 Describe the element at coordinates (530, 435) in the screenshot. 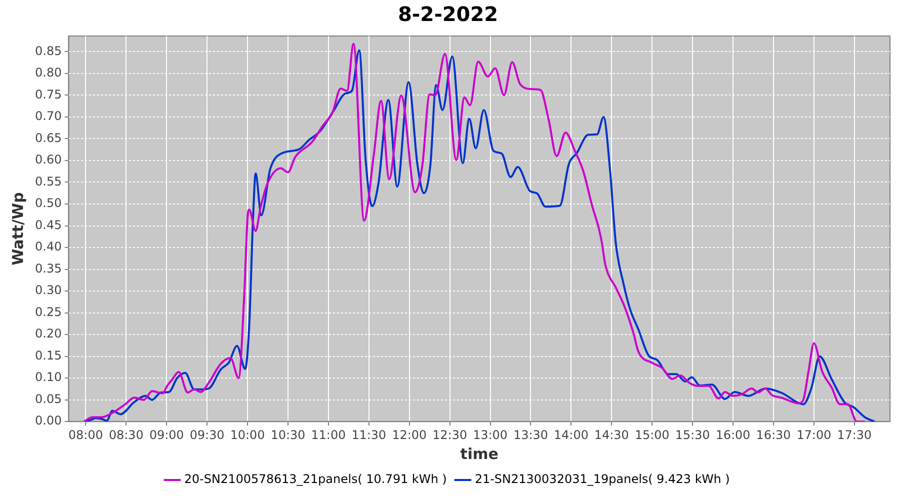

I see `x-tick-label: 13:30` at that location.